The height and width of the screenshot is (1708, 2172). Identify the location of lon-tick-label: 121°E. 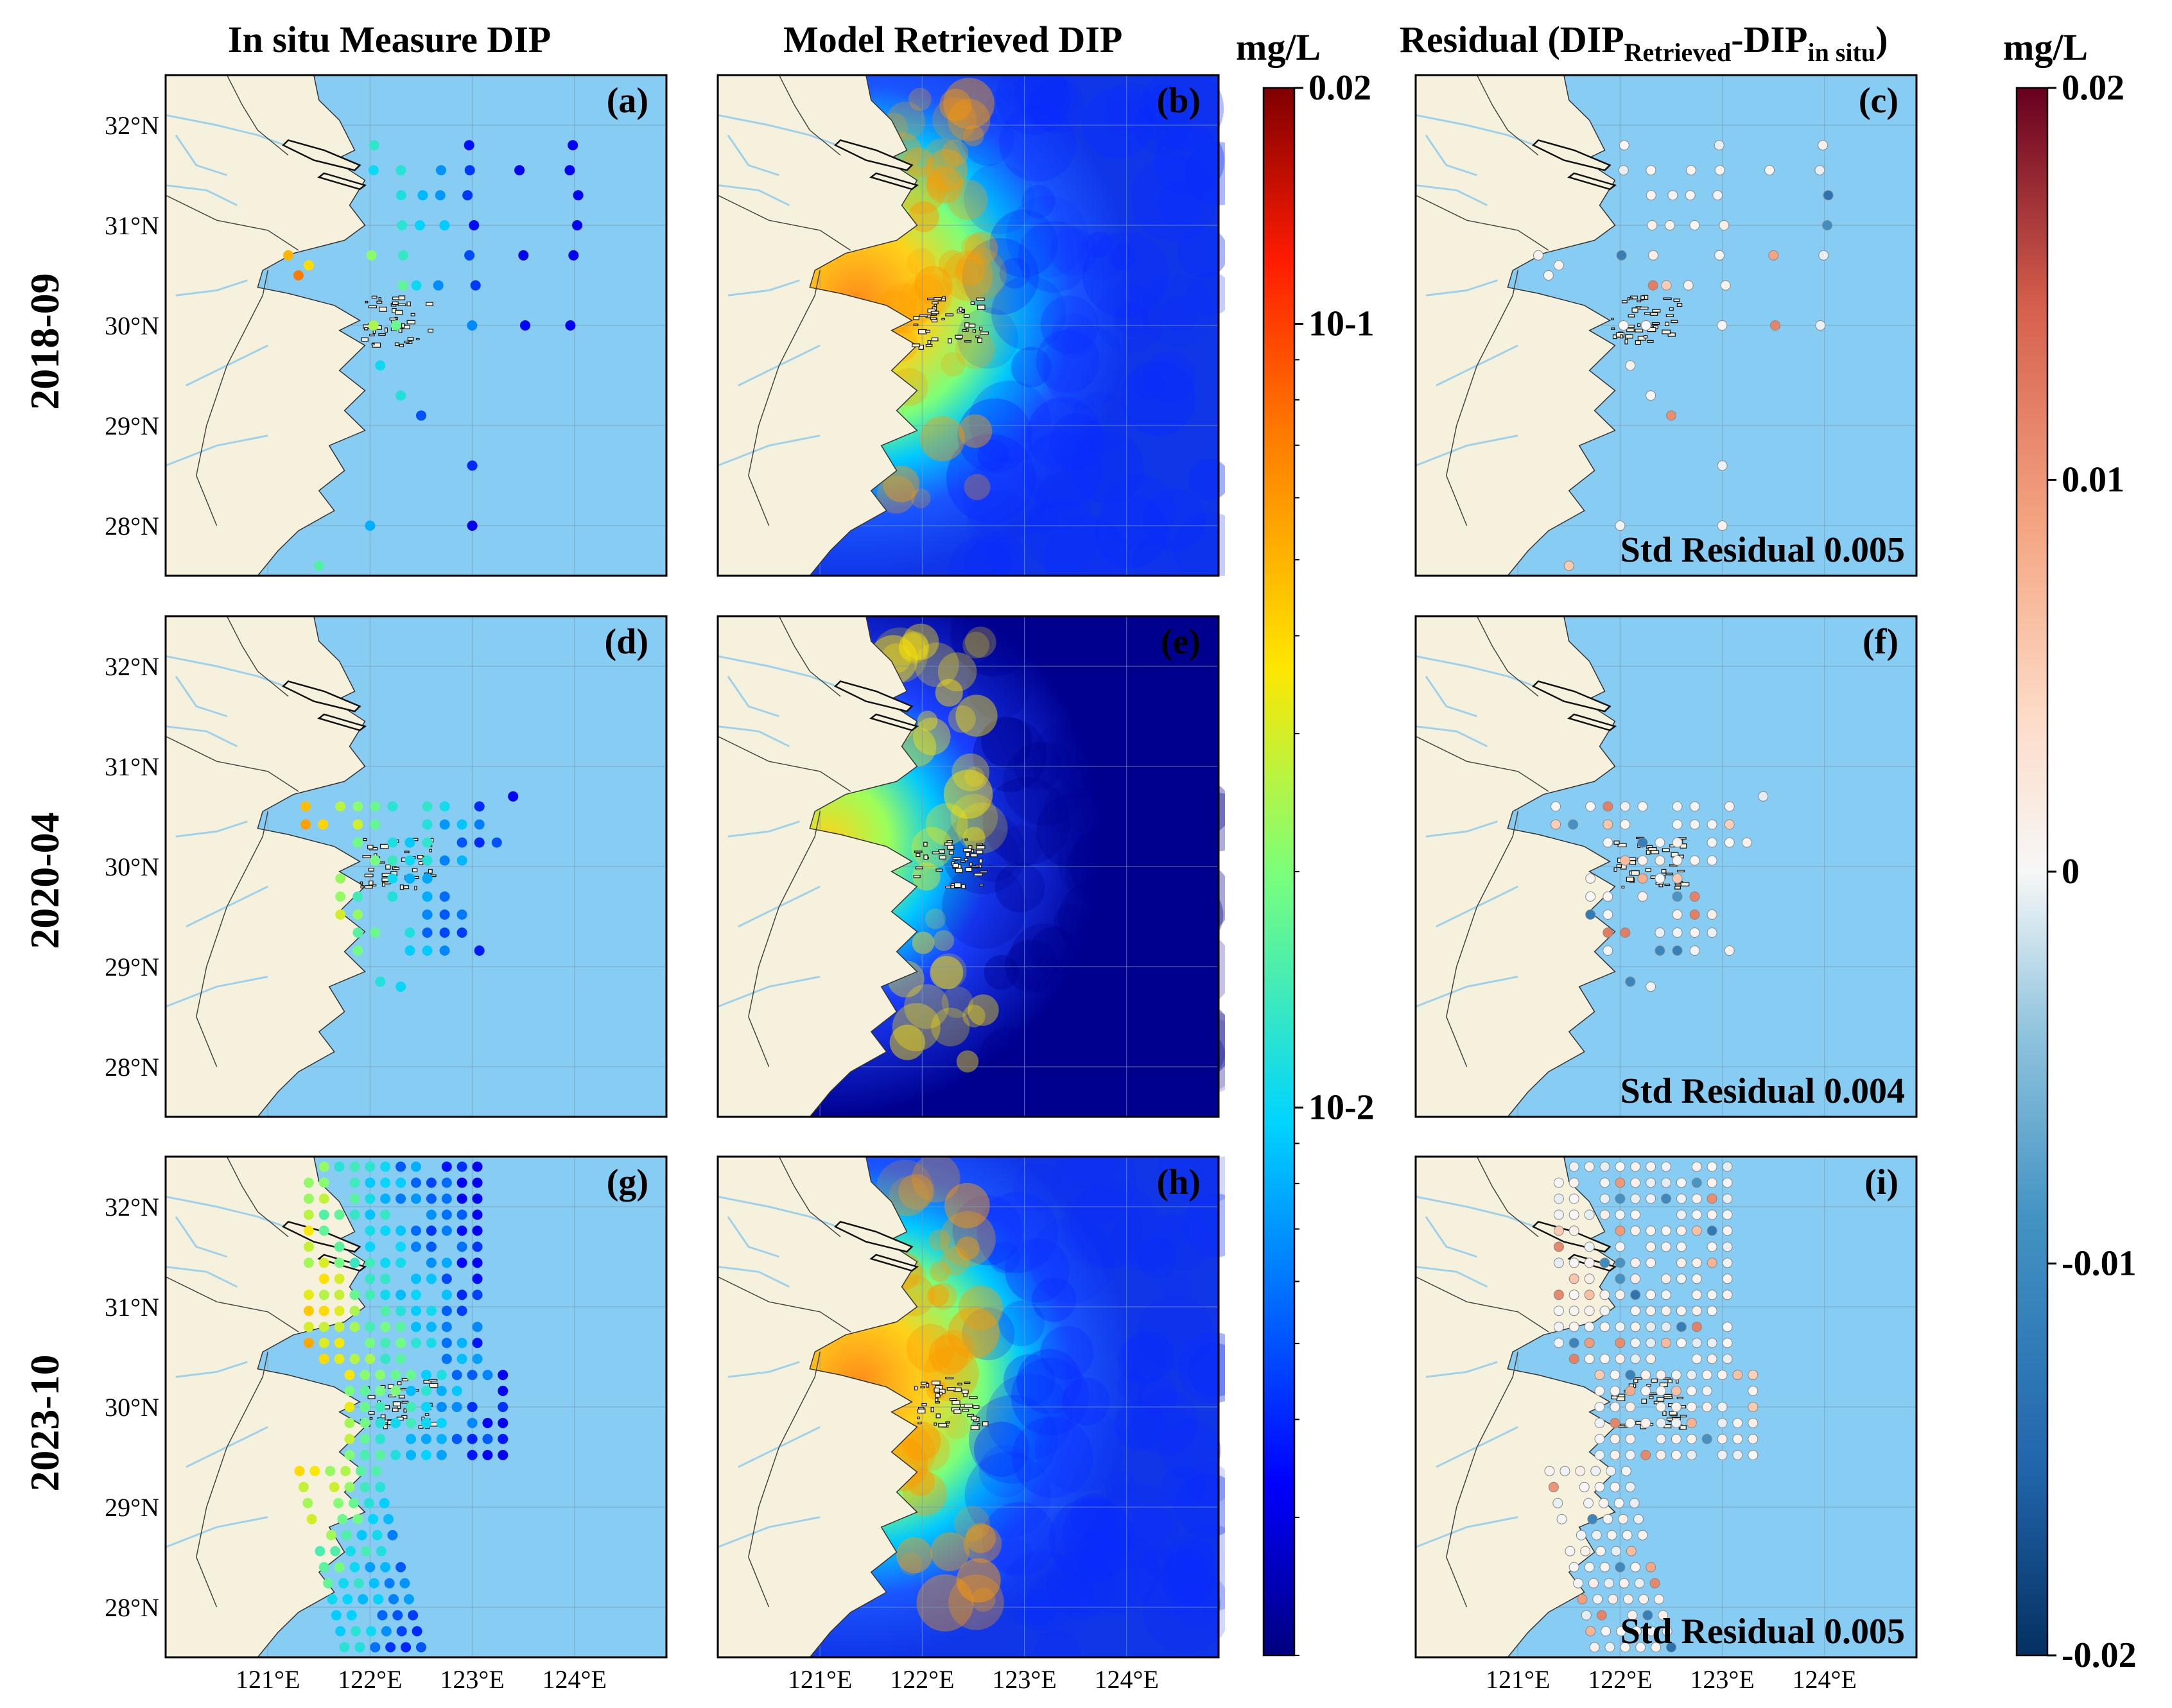
(820, 1679).